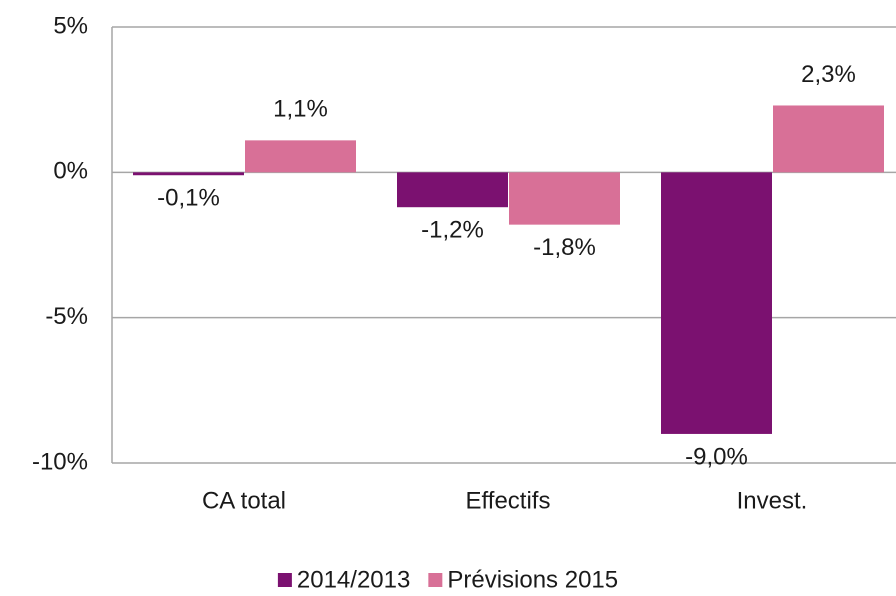 The image size is (896, 596). Describe the element at coordinates (772, 500) in the screenshot. I see `x-tick-label: Invest.` at that location.